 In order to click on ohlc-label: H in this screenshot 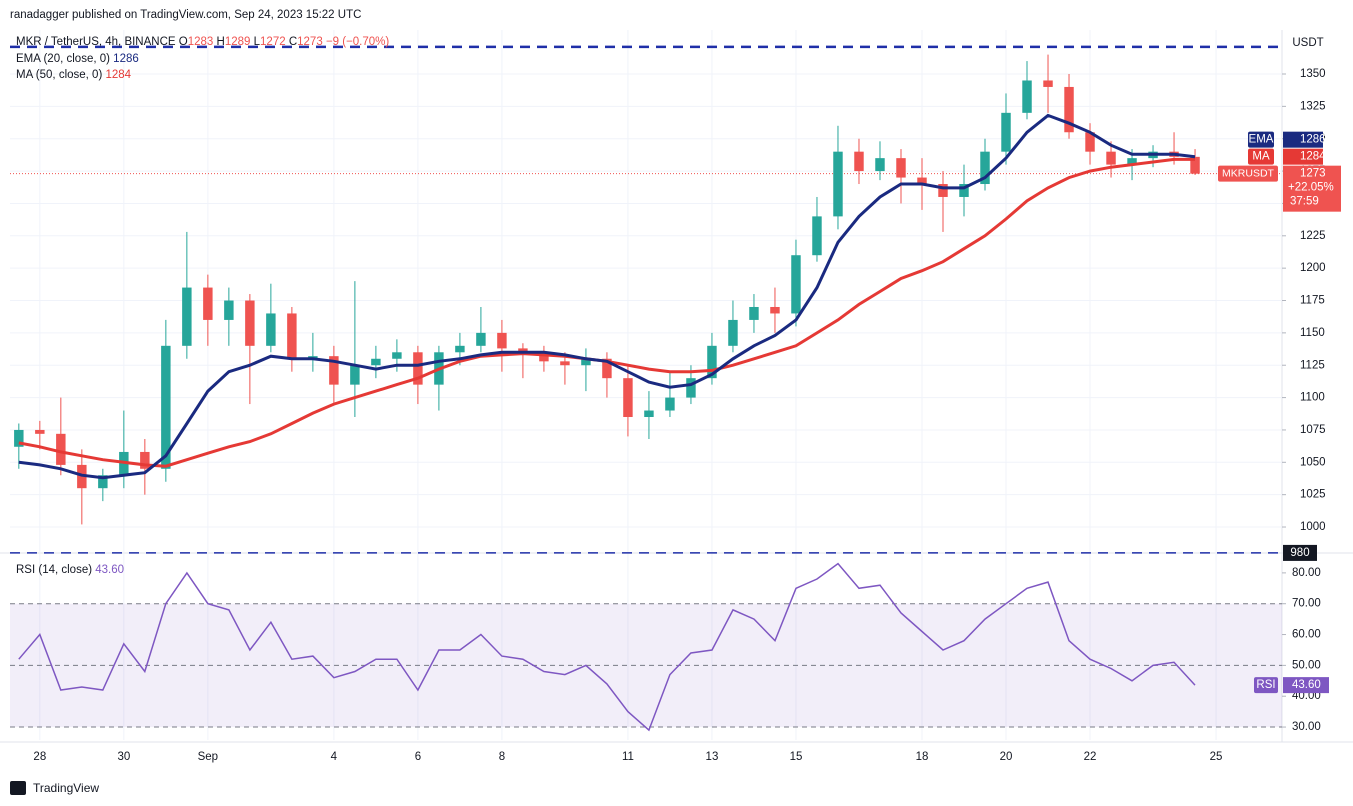, I will do `click(221, 42)`.